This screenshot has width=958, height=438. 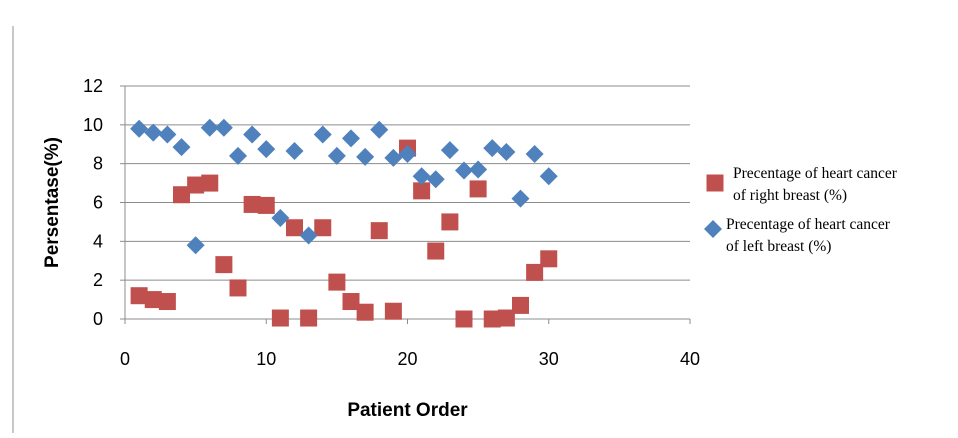 I want to click on y-tick-label-5: 10, so click(x=93, y=125).